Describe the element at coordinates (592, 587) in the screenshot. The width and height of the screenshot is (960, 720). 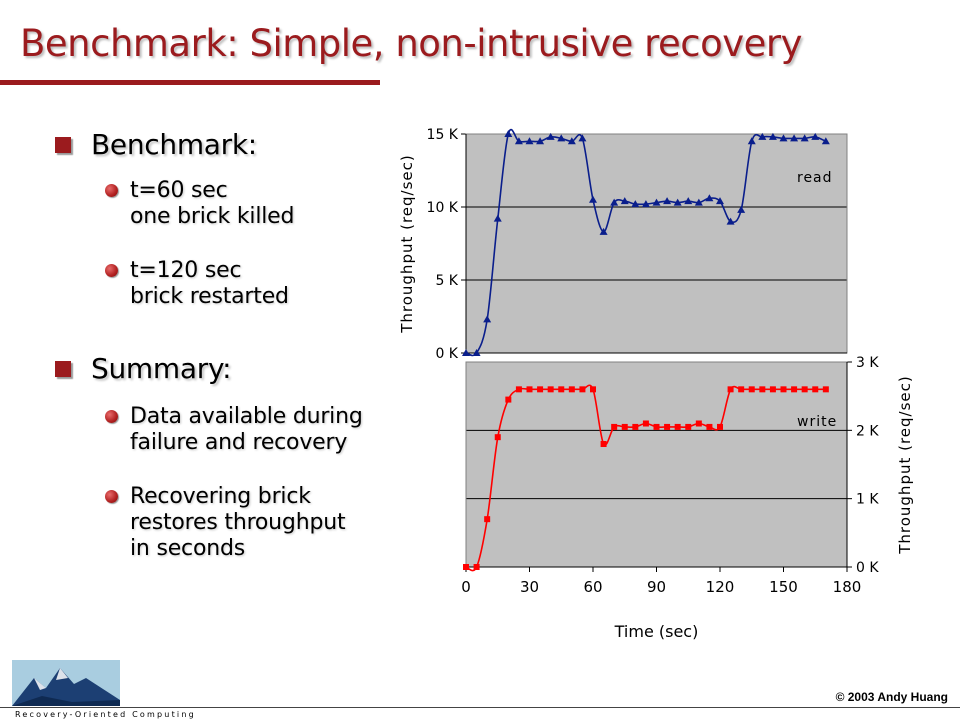
I see `x-tick-label: 60` at that location.